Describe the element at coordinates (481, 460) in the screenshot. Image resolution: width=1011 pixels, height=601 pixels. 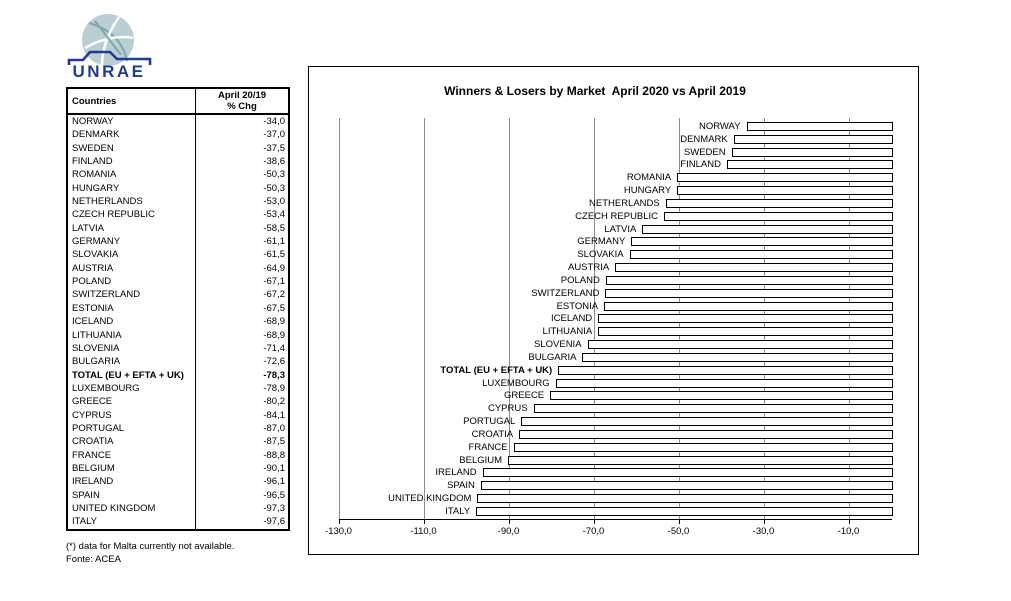
I see `chart-bar-label: BELGIUM` at that location.